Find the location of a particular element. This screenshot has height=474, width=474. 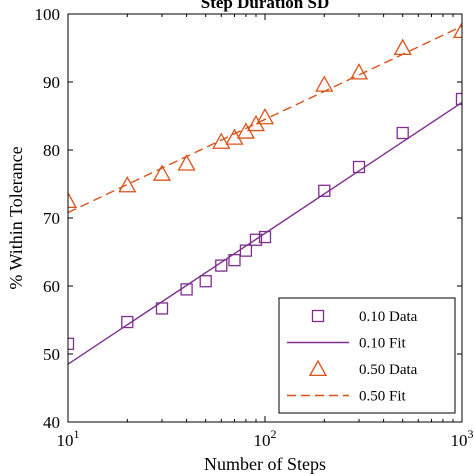

legend-box is located at coordinates (367, 355).